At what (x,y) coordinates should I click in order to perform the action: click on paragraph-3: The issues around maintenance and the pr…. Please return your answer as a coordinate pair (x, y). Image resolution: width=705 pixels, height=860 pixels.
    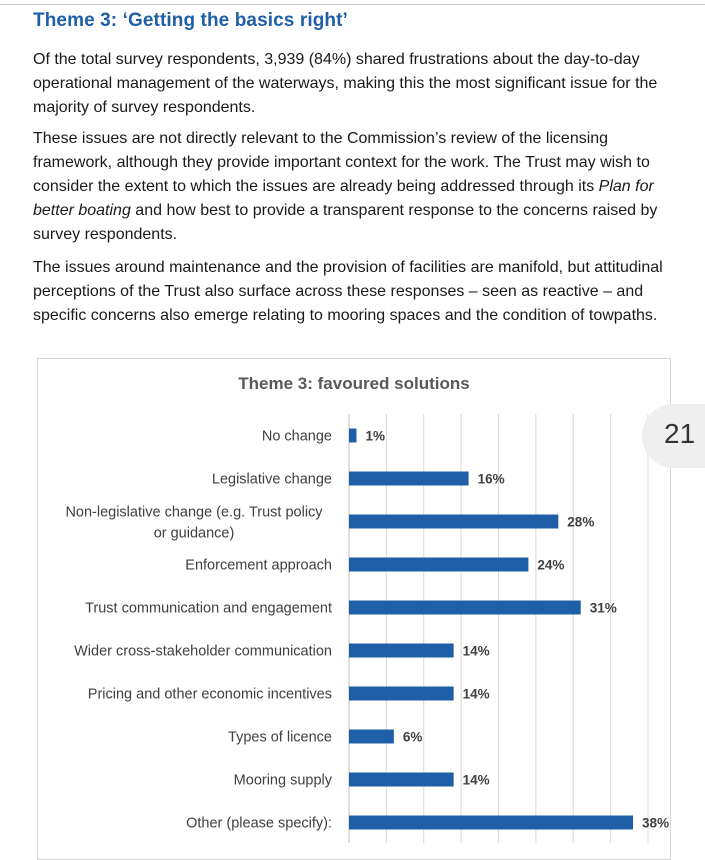
    Looking at the image, I should click on (348, 291).